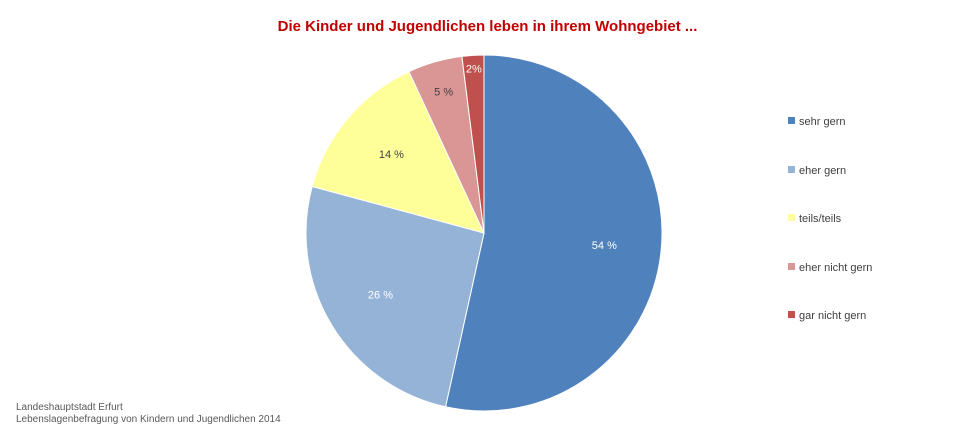  What do you see at coordinates (833, 316) in the screenshot?
I see `legend-label: gar nicht gern` at bounding box center [833, 316].